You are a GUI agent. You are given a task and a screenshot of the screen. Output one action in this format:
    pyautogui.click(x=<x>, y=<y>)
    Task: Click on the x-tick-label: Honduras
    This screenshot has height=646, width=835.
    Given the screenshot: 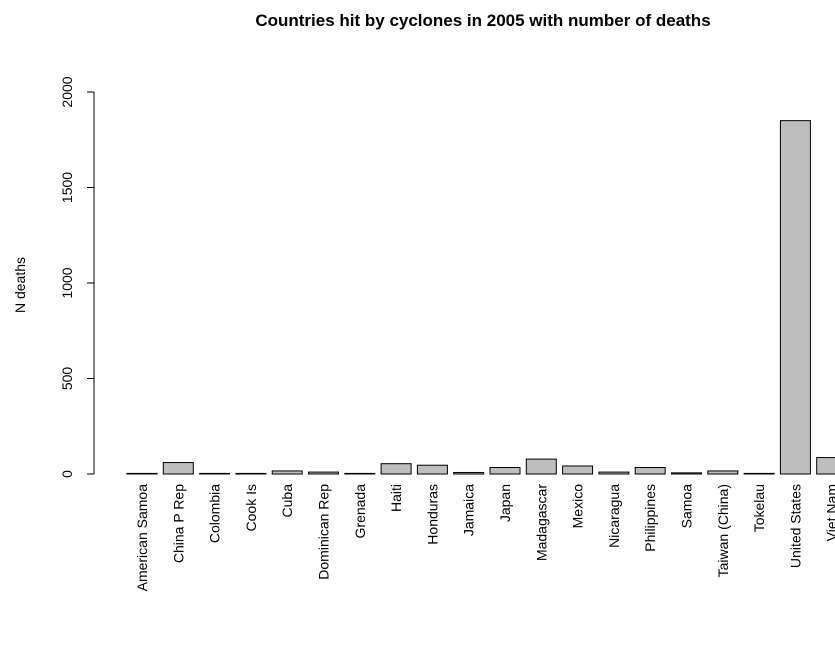 What is the action you would take?
    pyautogui.click(x=432, y=514)
    